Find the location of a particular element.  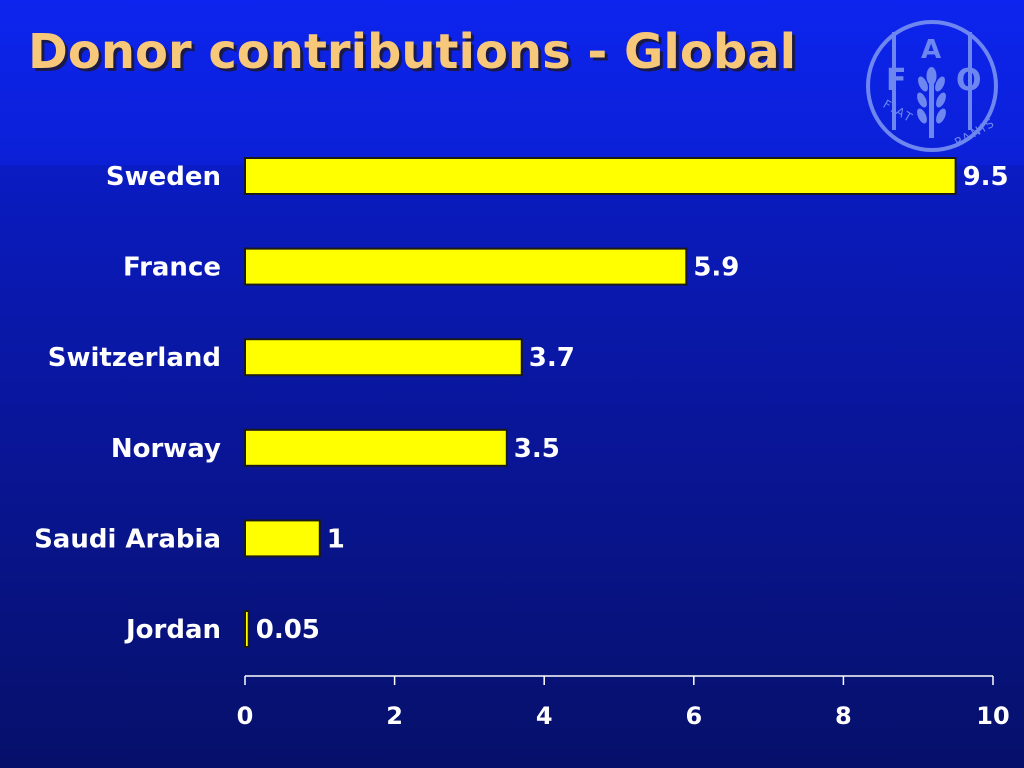

category-label: Jordan is located at coordinates (172, 630).